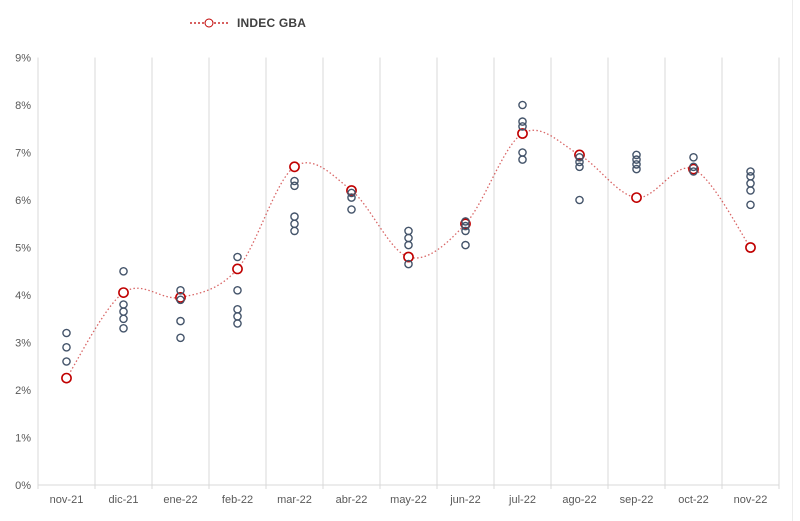  I want to click on legend: INDEC GBA, so click(248, 23).